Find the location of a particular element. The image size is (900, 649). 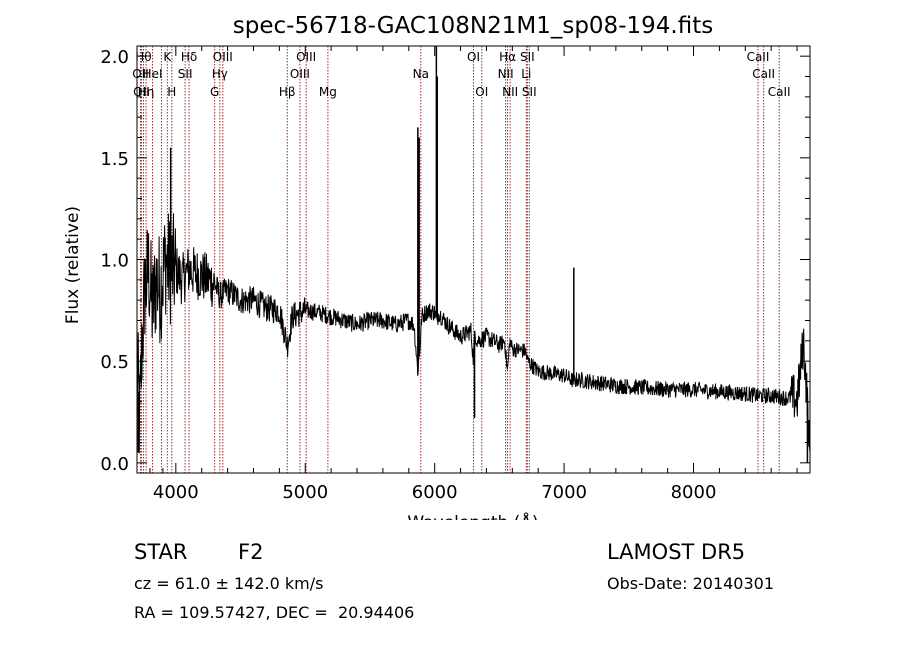

line-label-26: CaII is located at coordinates (758, 57).